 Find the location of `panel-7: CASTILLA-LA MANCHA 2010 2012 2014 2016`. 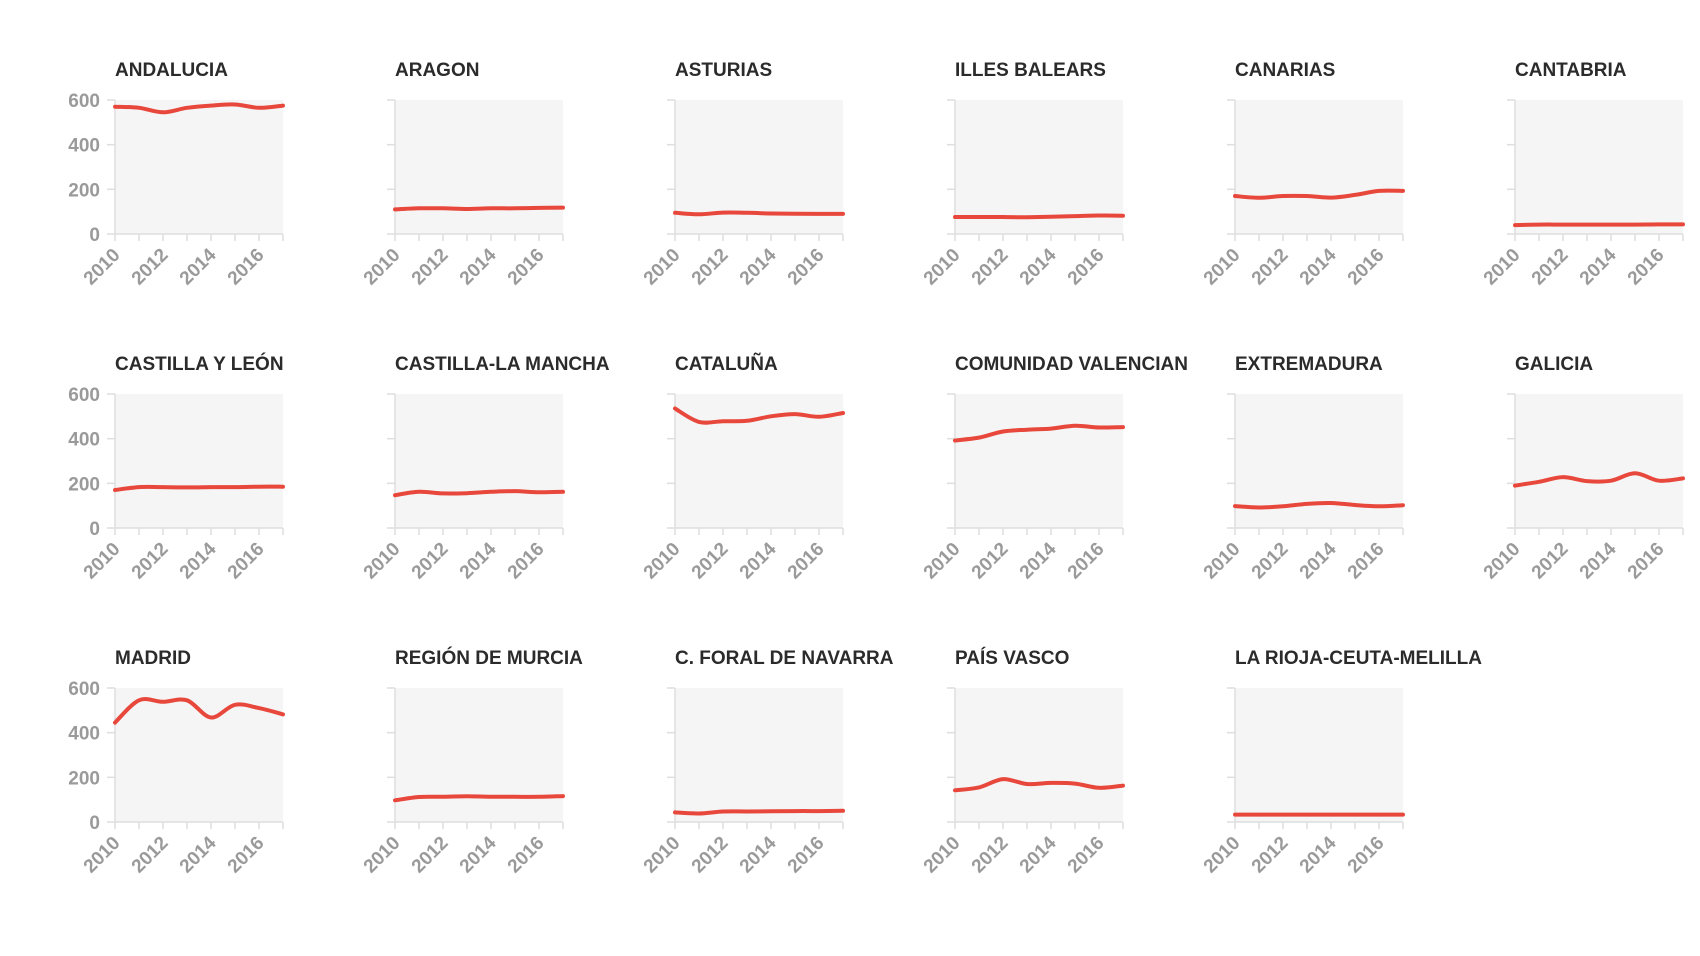

panel-7: CASTILLA-LA MANCHA 2010 2012 2014 2016 is located at coordinates (485, 468).